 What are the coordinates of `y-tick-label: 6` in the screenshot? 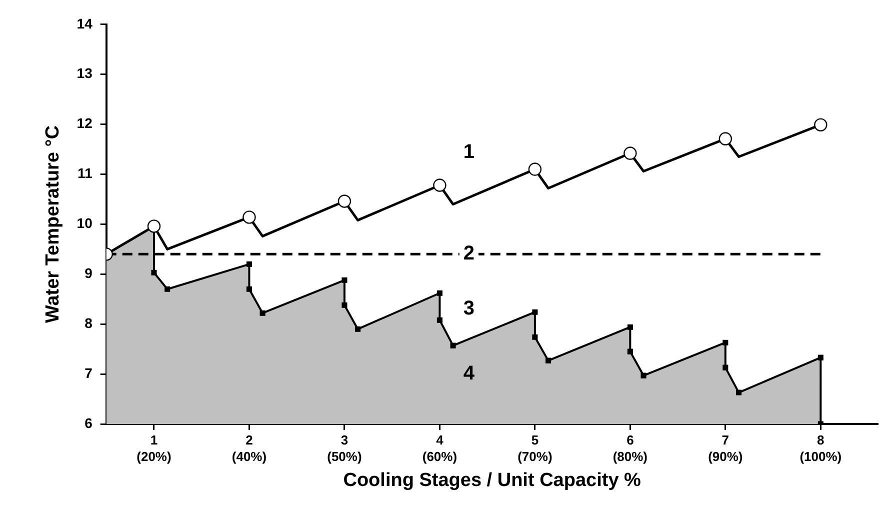 It's located at (88, 422).